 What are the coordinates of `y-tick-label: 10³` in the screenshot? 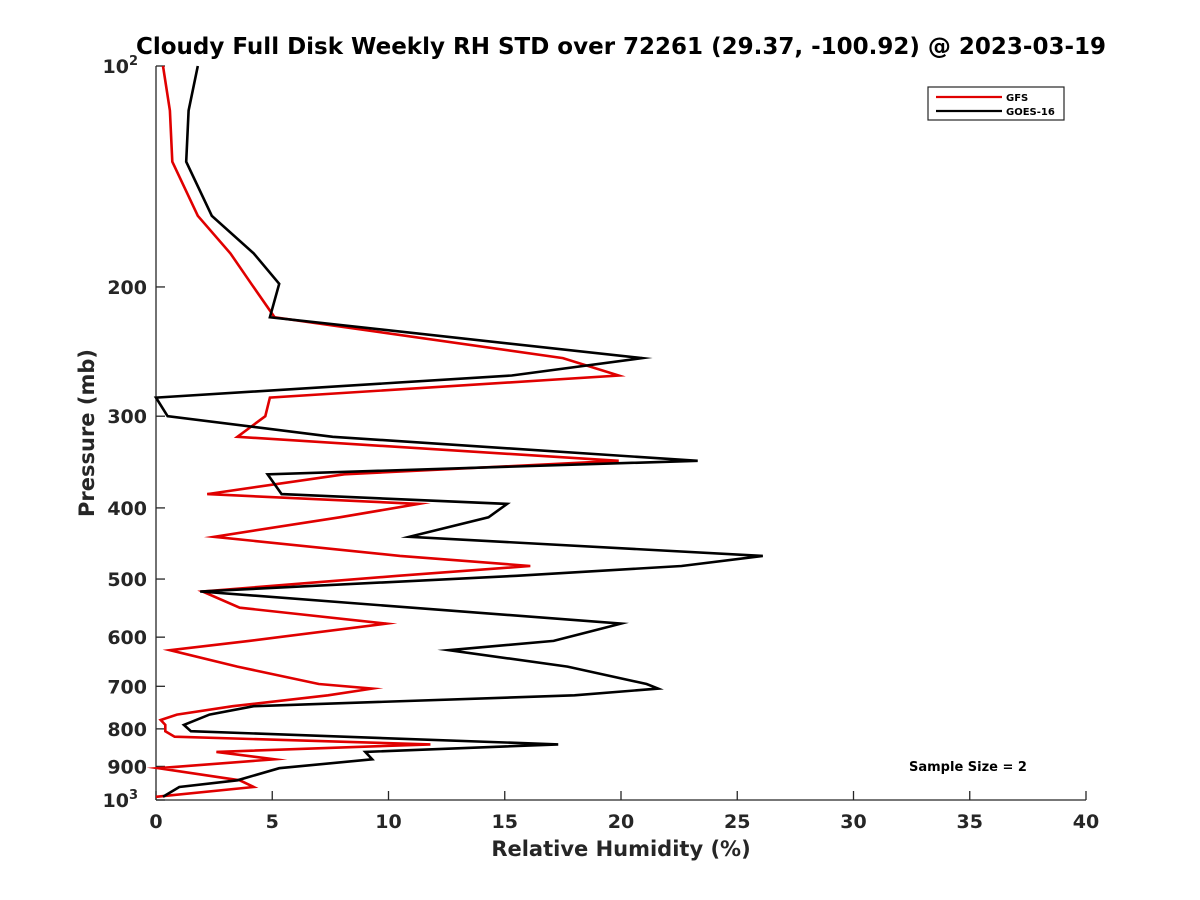 It's located at (121, 800).